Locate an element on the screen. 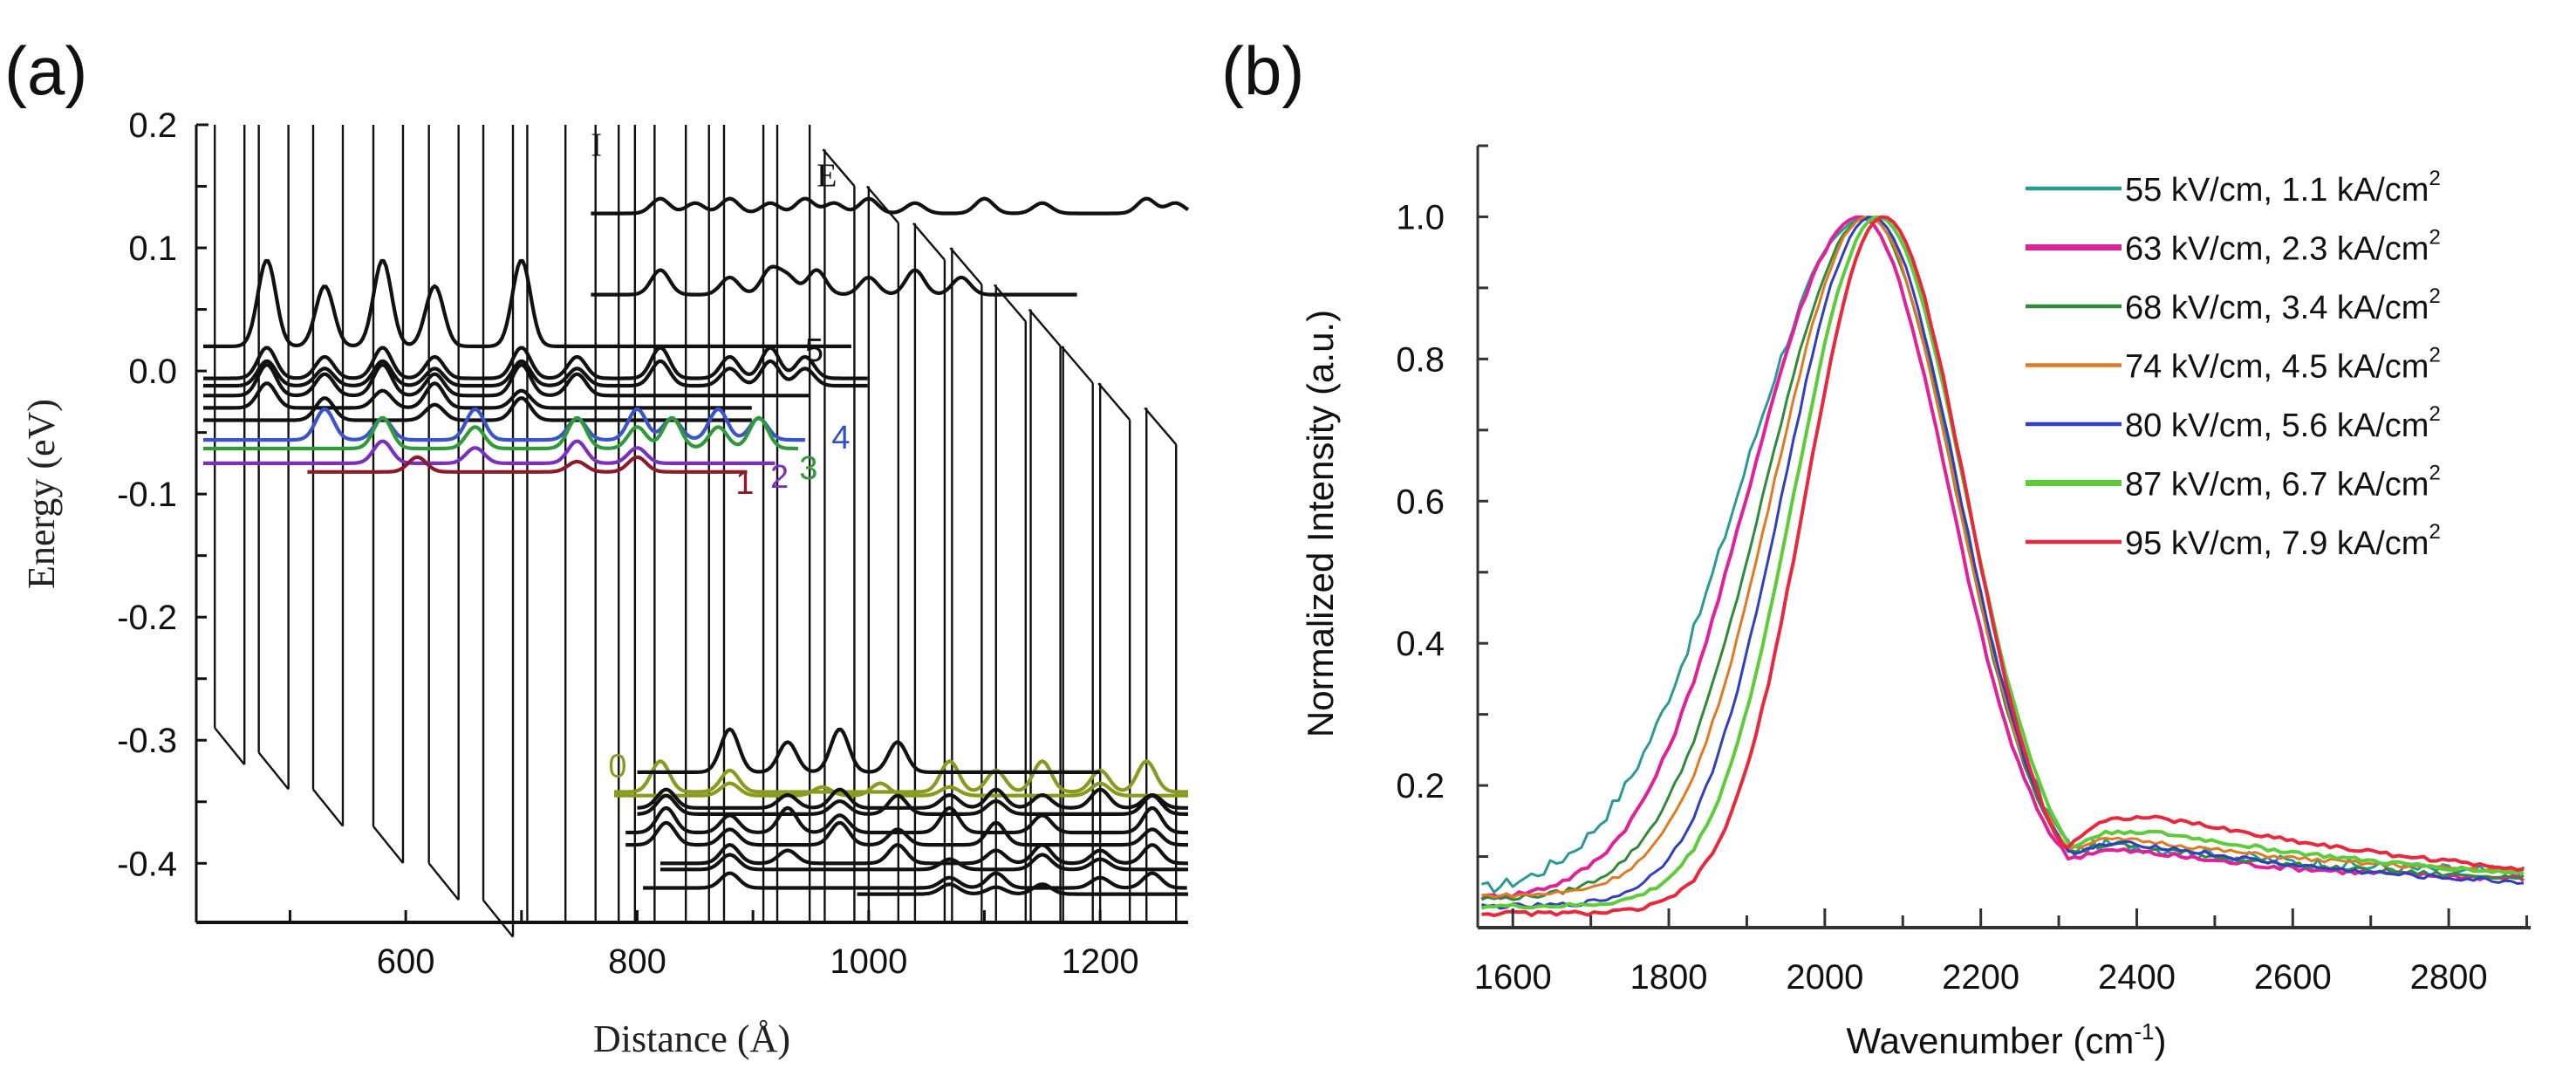 The height and width of the screenshot is (1069, 2576). legend-label-main: 87 kV/cm, 6.7 kA/cm is located at coordinates (2277, 485).